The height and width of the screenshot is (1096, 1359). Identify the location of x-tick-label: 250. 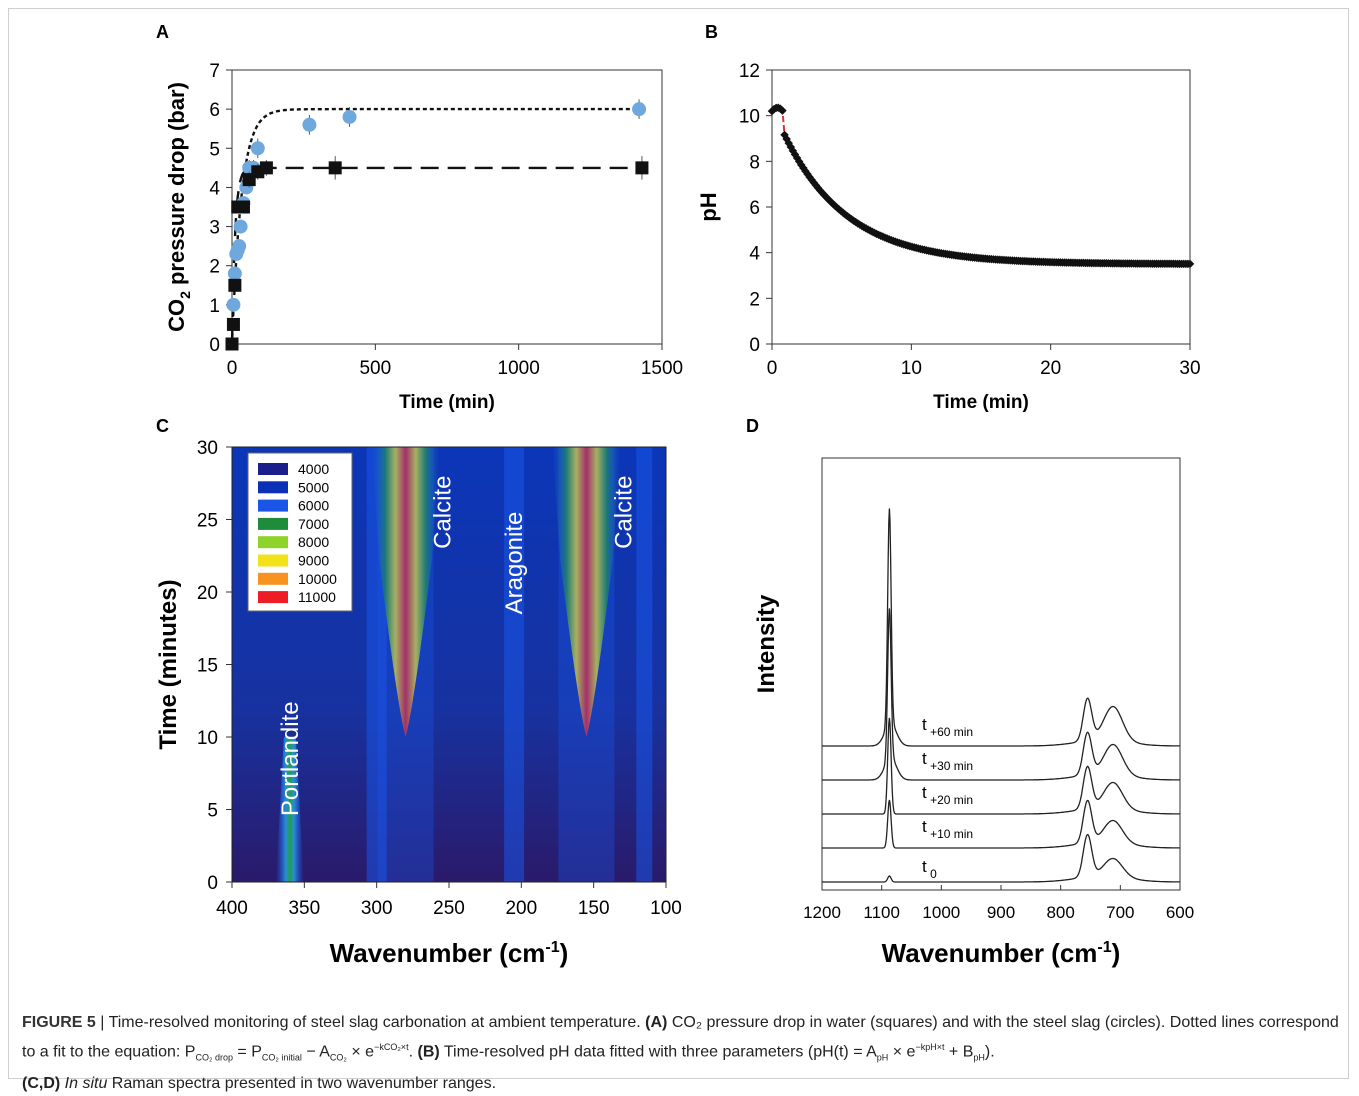
(449, 908).